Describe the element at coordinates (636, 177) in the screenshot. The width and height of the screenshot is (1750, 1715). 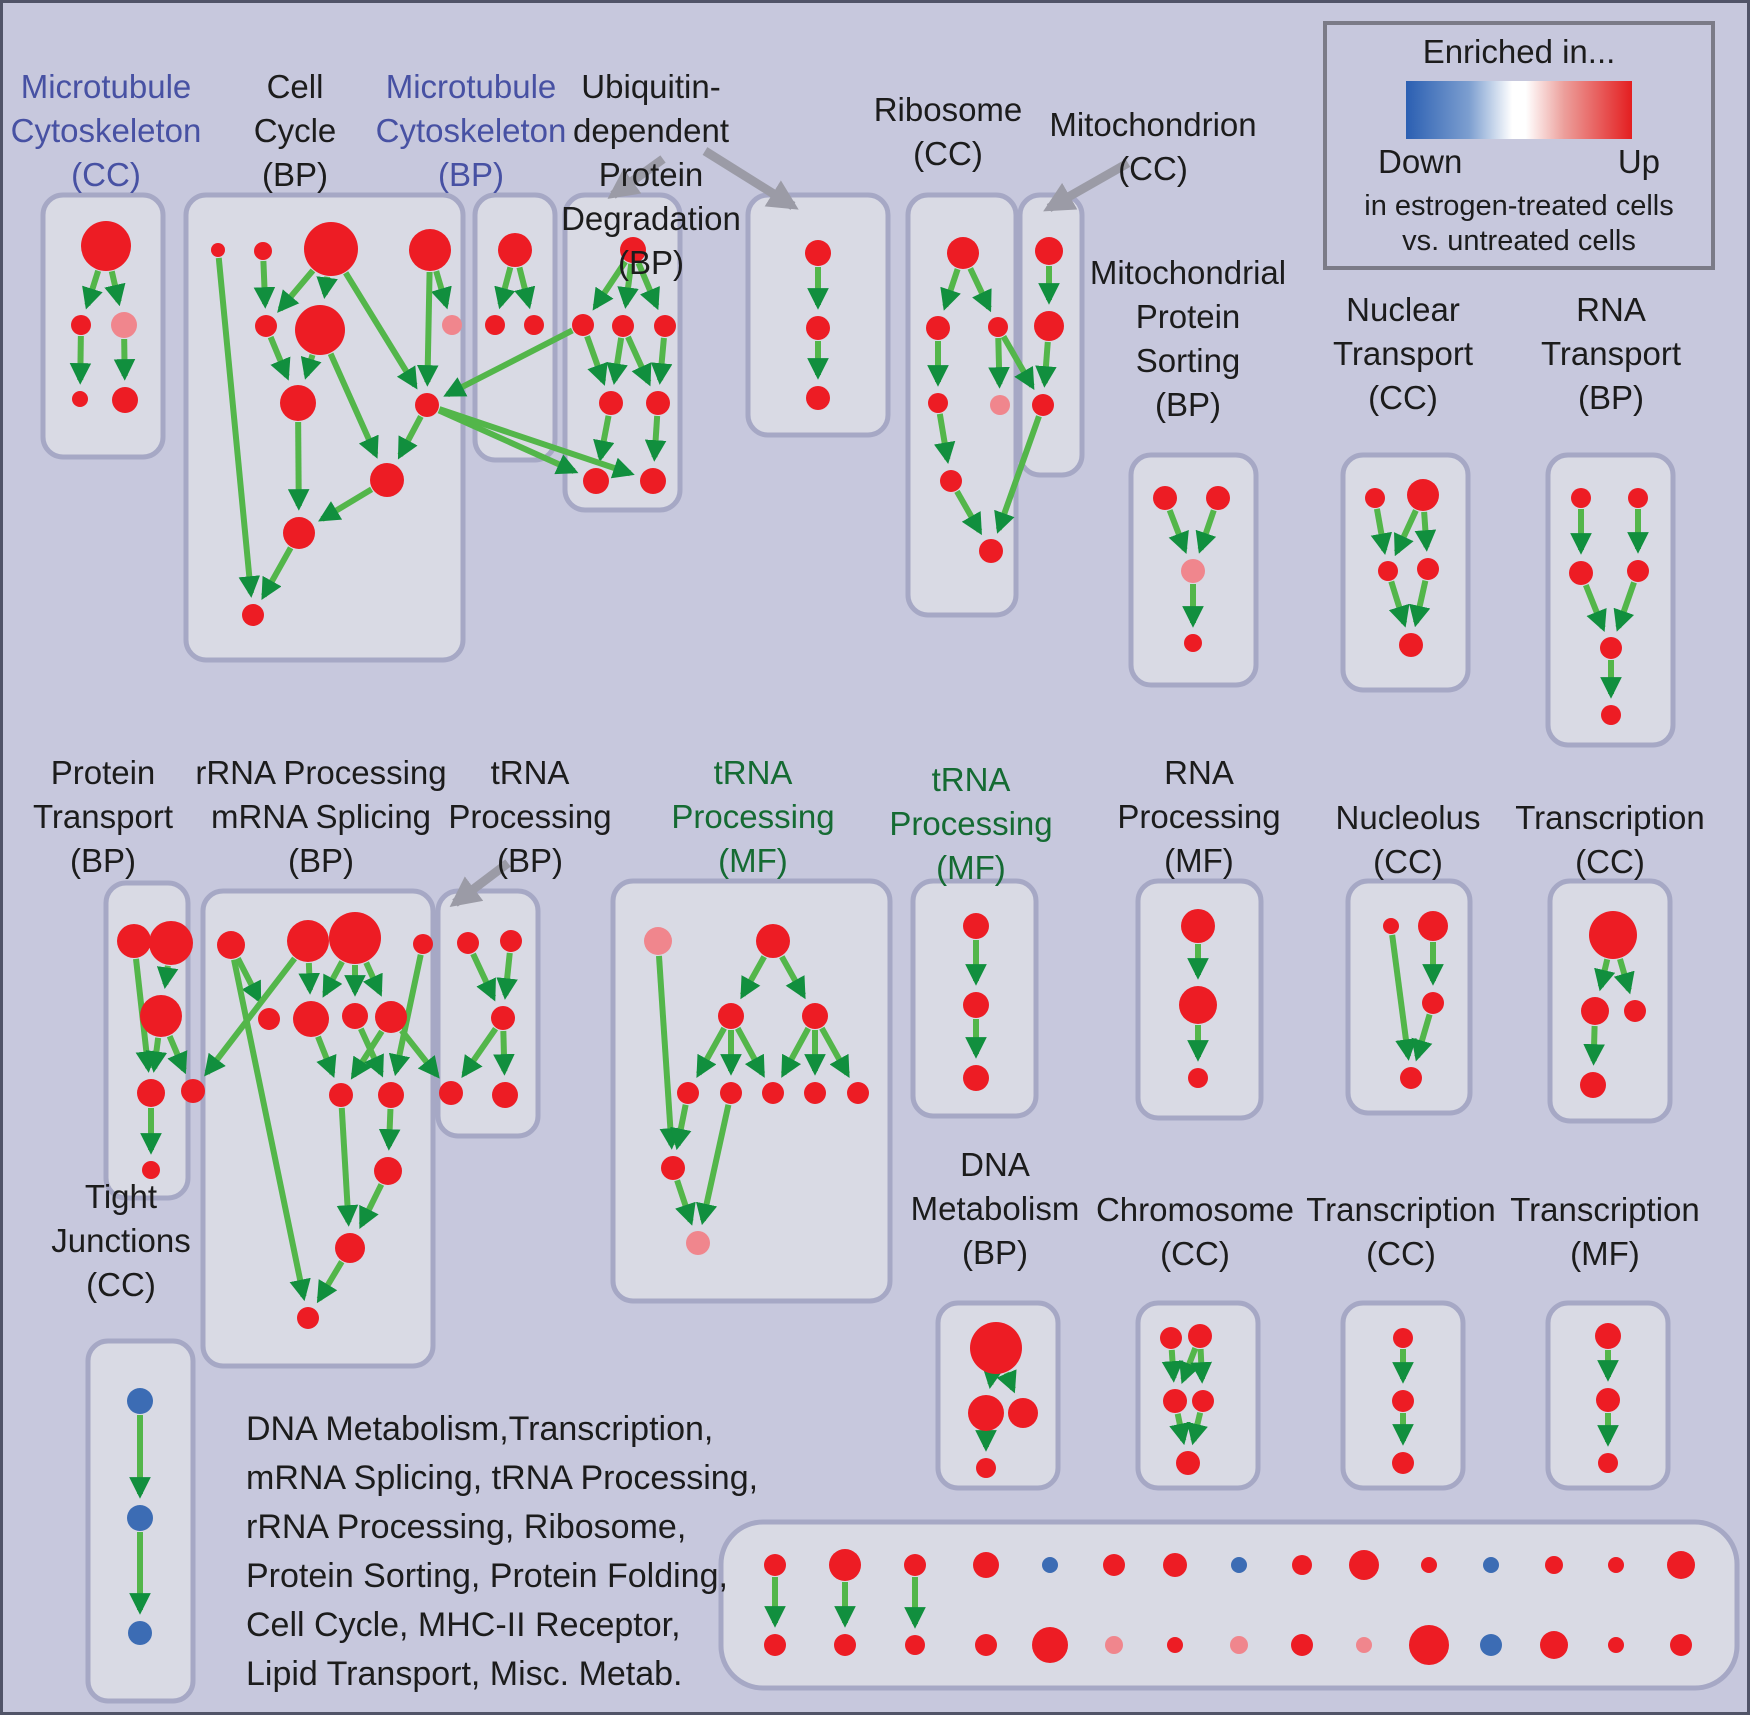
I see `arrow-to-ubiquitin-box-1-icon` at that location.